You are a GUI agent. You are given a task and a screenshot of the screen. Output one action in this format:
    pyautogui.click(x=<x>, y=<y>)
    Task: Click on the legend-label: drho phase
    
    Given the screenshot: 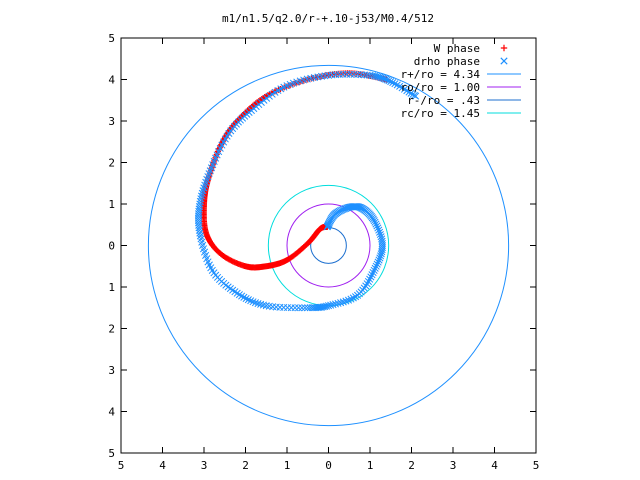 What is the action you would take?
    pyautogui.click(x=447, y=61)
    